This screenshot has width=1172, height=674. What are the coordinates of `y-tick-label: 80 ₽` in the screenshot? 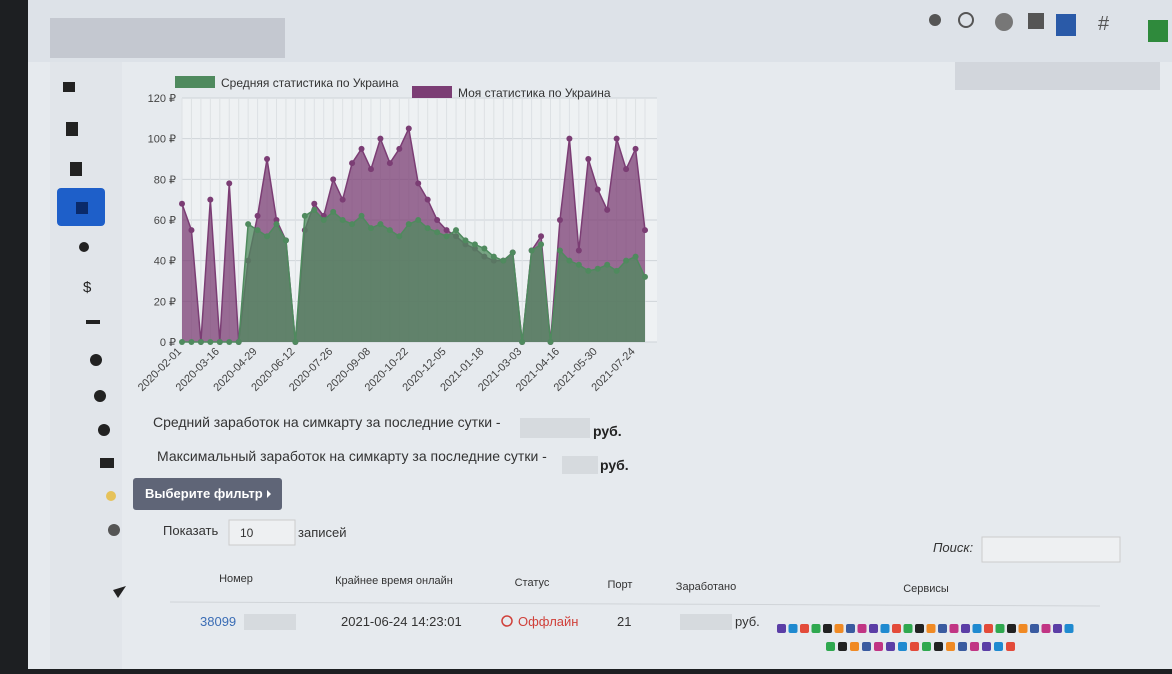 It's located at (165, 180).